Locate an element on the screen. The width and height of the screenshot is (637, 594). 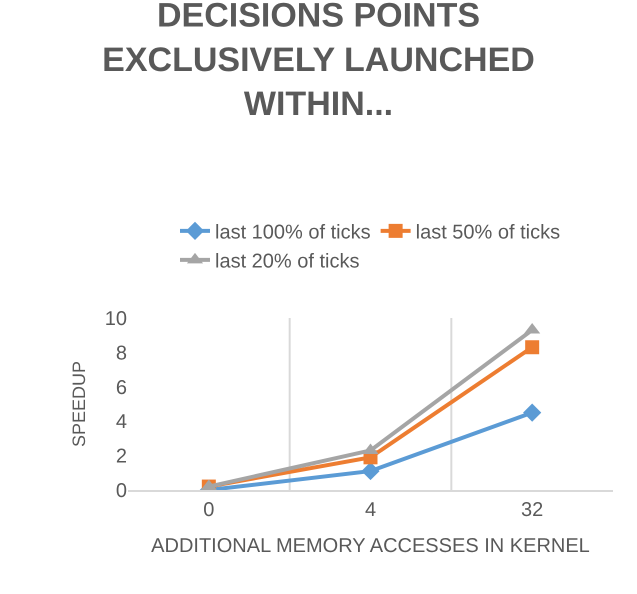
legend-label: last 20% of ticks is located at coordinates (287, 261).